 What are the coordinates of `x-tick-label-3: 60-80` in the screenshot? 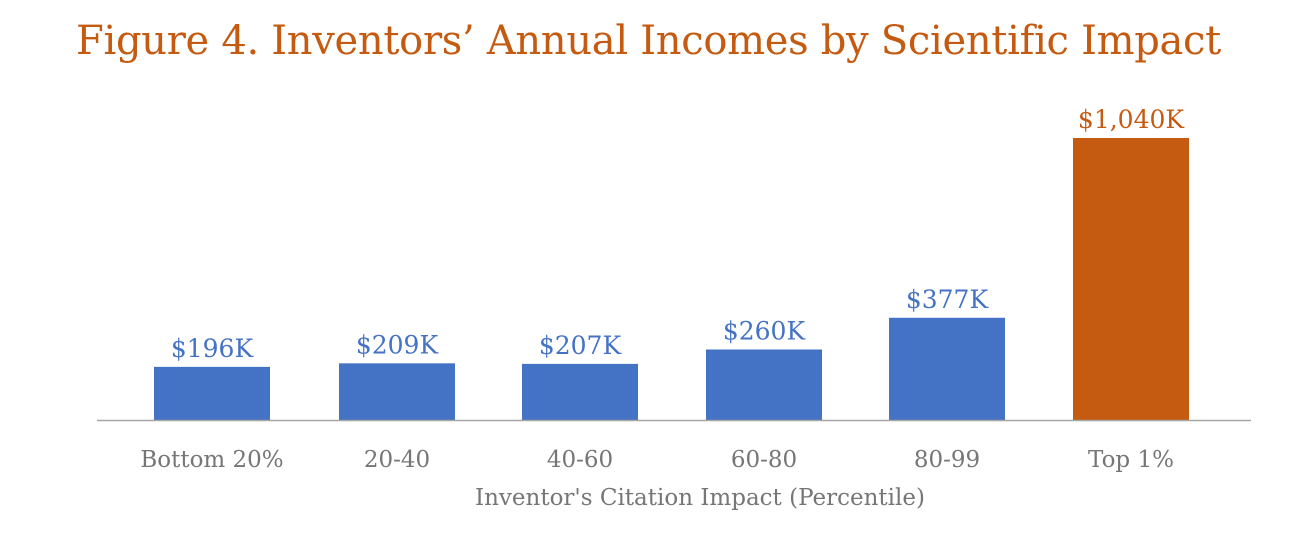 It's located at (764, 460).